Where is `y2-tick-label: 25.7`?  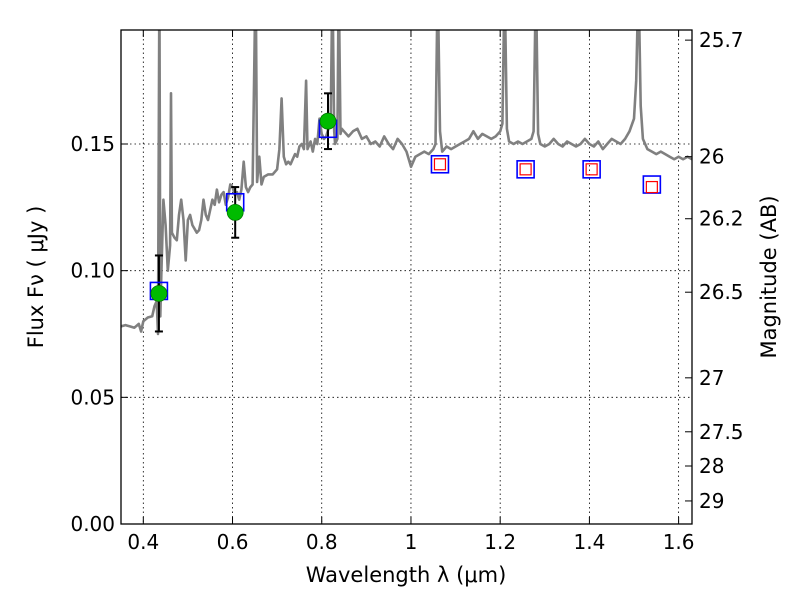 y2-tick-label: 25.7 is located at coordinates (721, 40).